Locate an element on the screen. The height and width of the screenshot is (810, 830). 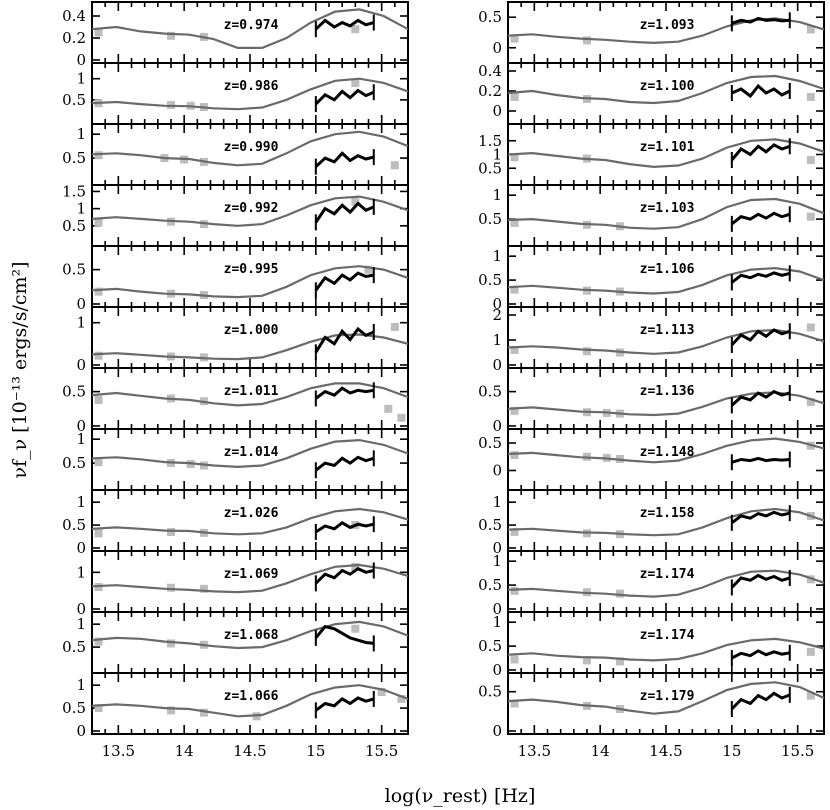
panel: 0 0.5 z=1.148 is located at coordinates (651, 459).